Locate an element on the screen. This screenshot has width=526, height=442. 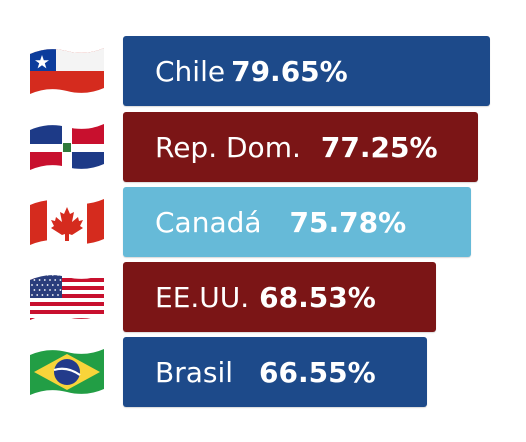
bar-label: EE.UU. 68.53% is located at coordinates (265, 297).